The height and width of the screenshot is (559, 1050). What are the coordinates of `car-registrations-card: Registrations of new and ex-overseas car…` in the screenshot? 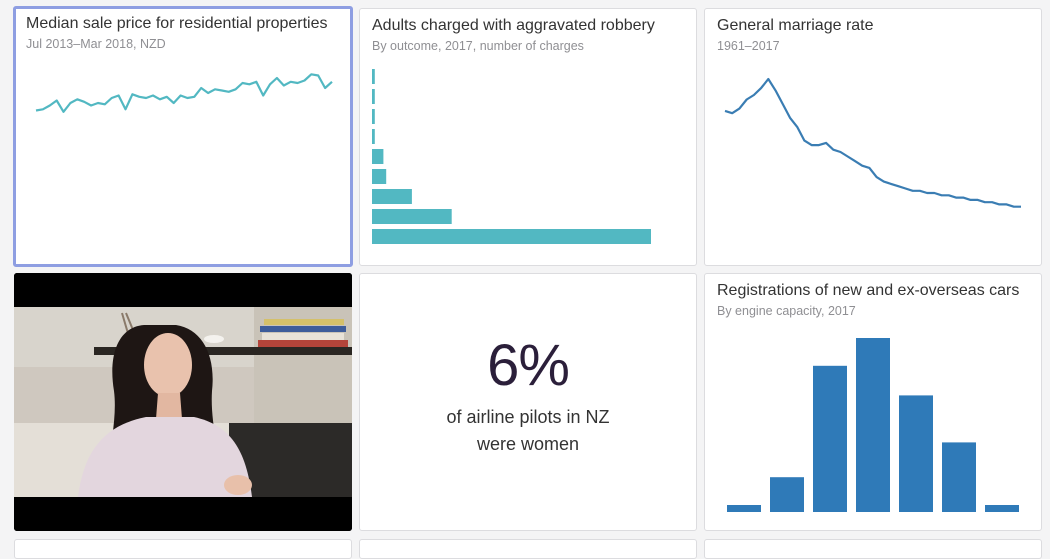 It's located at (873, 402).